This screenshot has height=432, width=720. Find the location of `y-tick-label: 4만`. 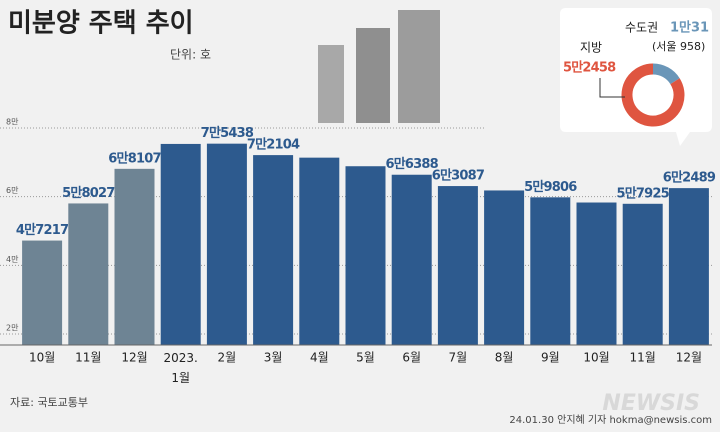

y-tick-label: 4만 is located at coordinates (12, 259).